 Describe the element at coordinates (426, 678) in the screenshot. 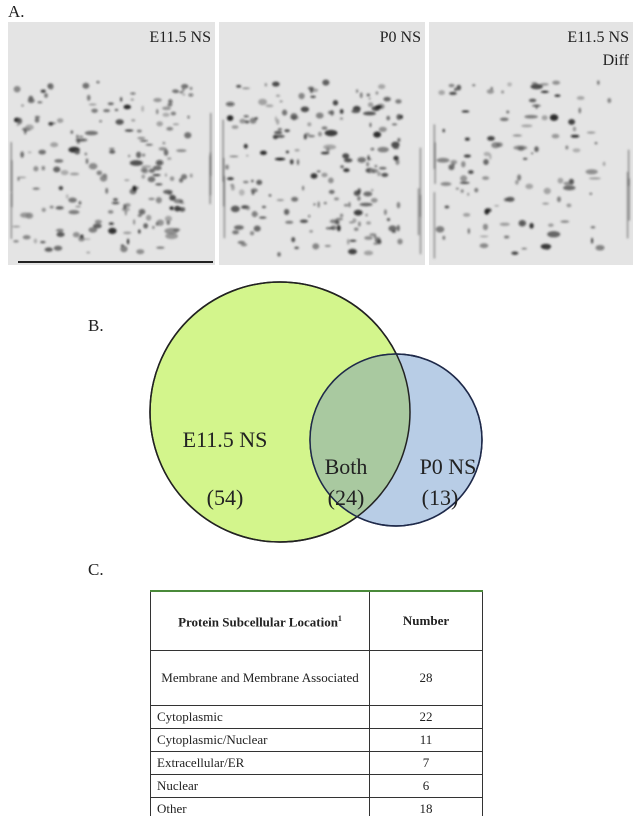

I see `number-cell: 28` at that location.